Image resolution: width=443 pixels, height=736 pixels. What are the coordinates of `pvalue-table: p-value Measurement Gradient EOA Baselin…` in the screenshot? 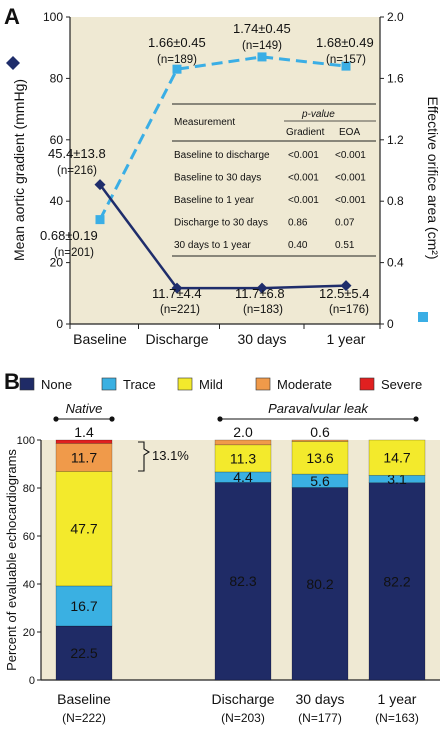 It's located at (274, 180).